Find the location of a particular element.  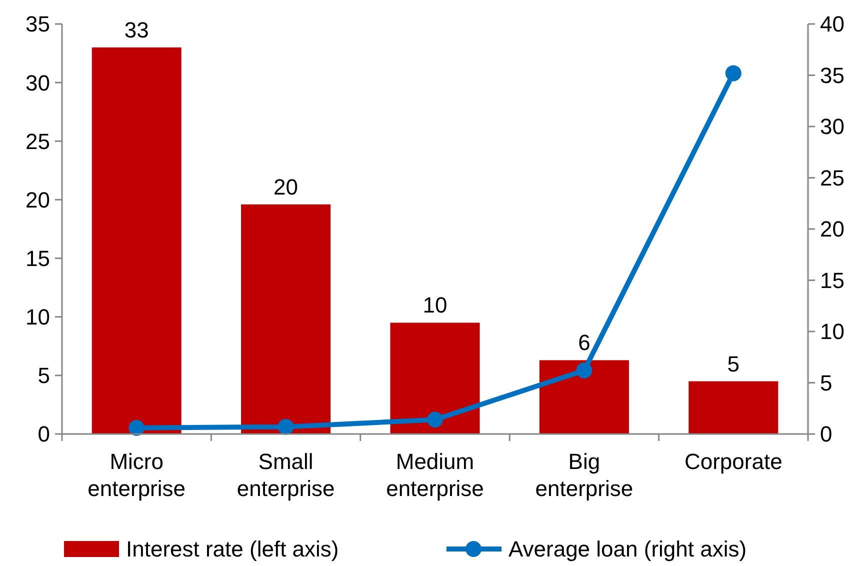

y-tick-label: 25 is located at coordinates (38, 141).